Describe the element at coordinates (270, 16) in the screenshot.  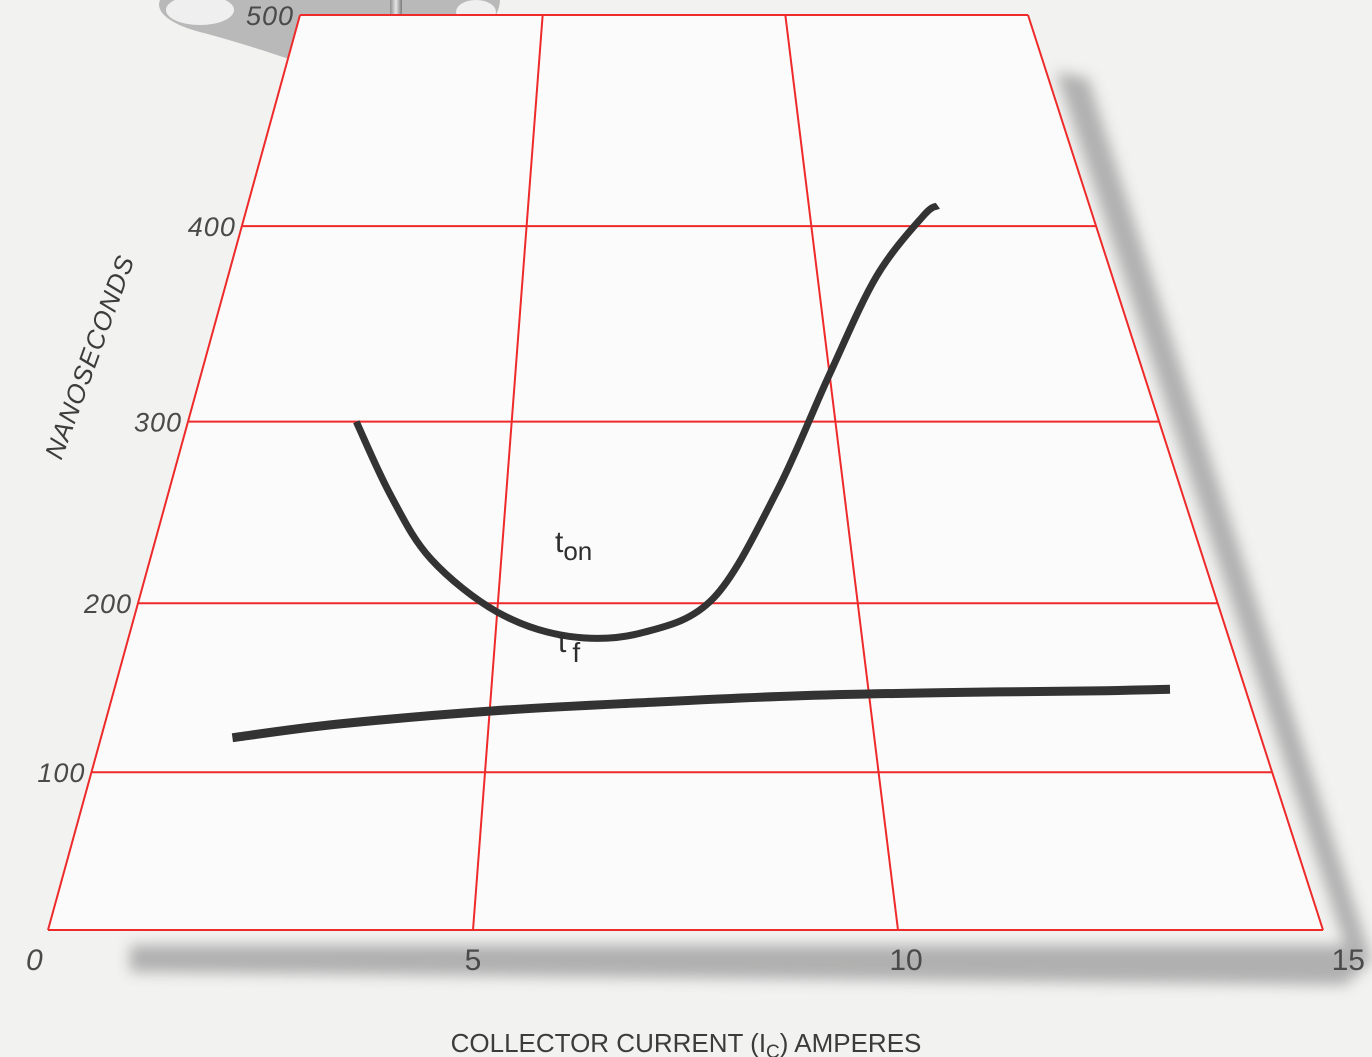
I see `y-tick-500: 500` at that location.